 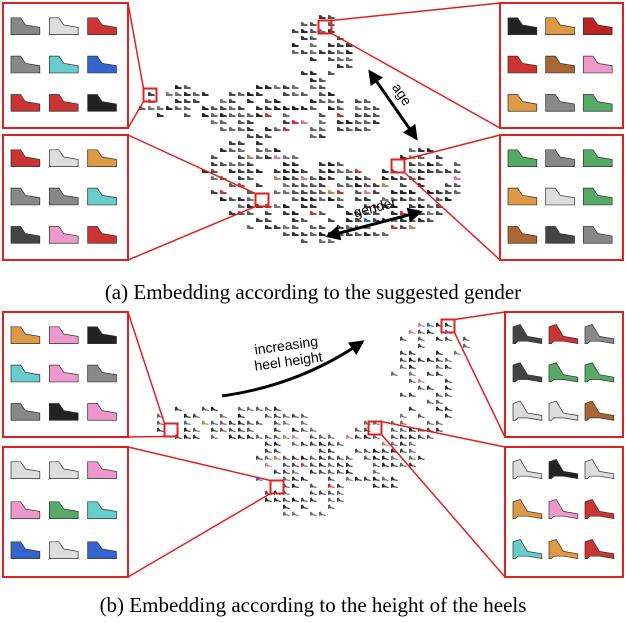 I want to click on zoom-square, so click(x=325, y=27).